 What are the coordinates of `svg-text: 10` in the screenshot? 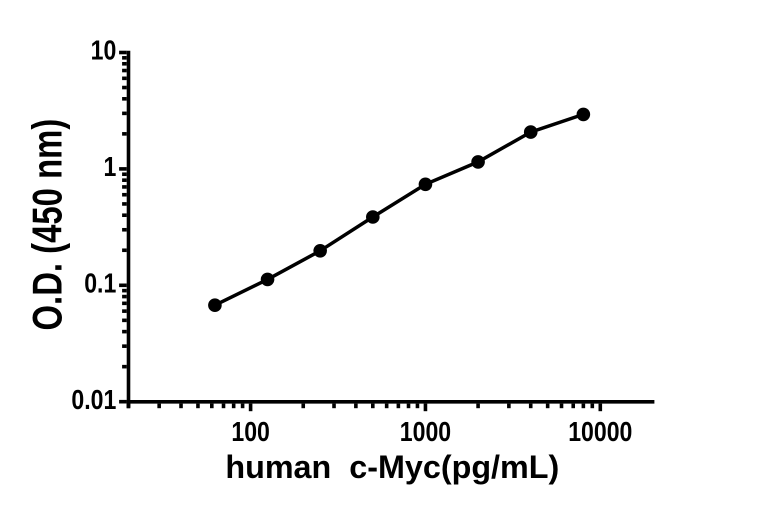 It's located at (104, 51).